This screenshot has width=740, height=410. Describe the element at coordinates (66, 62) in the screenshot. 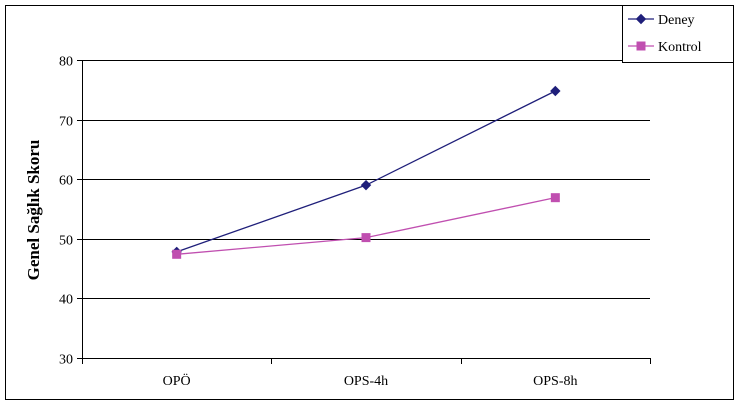

I see `y-tick-label: 80` at that location.